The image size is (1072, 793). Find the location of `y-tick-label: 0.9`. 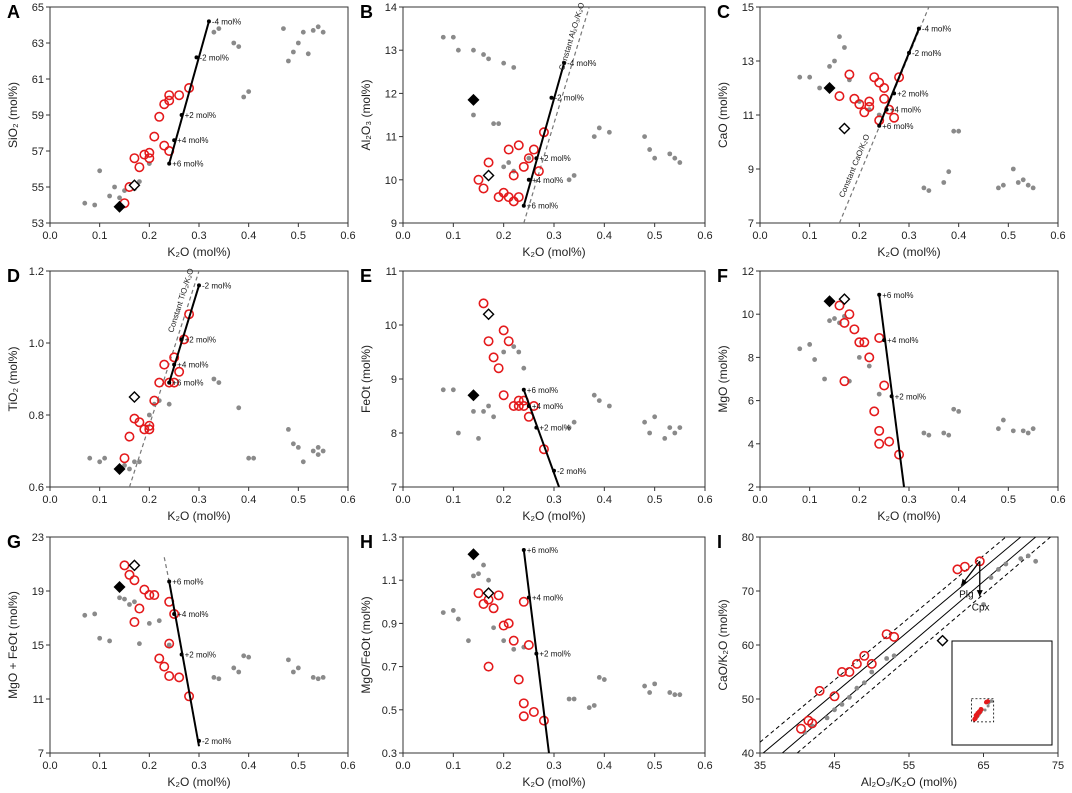

y-tick-label: 0.9 is located at coordinates (389, 624).